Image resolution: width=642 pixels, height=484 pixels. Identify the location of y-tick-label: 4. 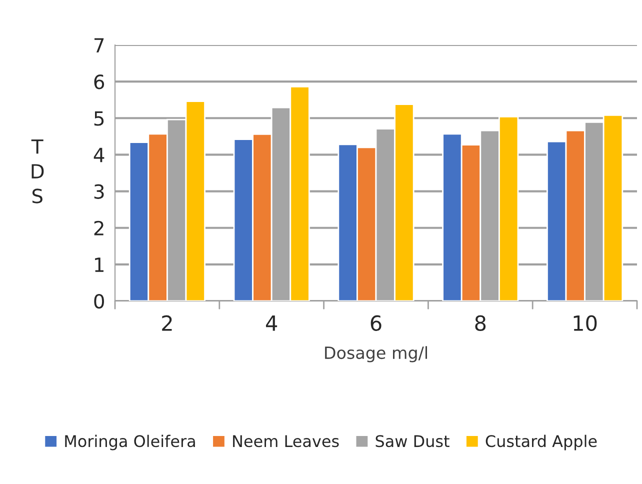
(99, 155).